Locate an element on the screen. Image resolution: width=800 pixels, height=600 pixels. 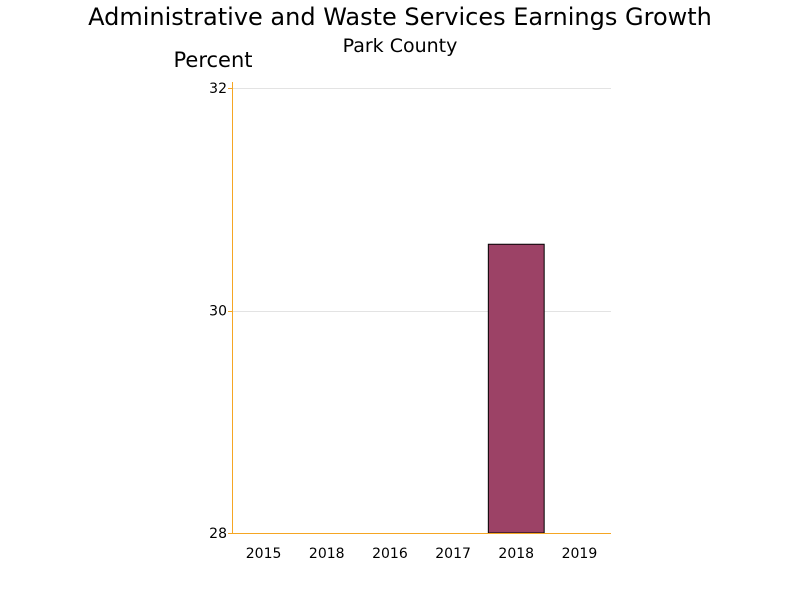
y-tick-labels: 28 30 32 is located at coordinates (218, 311).